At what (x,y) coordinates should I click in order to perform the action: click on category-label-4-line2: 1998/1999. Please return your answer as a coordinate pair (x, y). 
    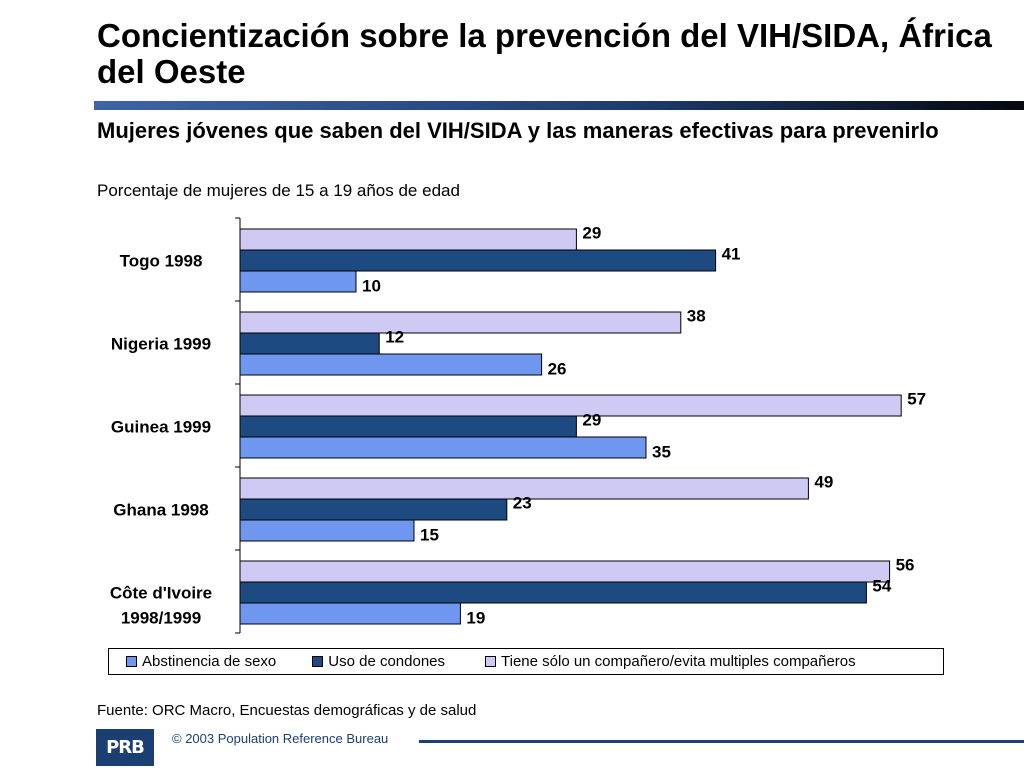
    Looking at the image, I should click on (161, 618).